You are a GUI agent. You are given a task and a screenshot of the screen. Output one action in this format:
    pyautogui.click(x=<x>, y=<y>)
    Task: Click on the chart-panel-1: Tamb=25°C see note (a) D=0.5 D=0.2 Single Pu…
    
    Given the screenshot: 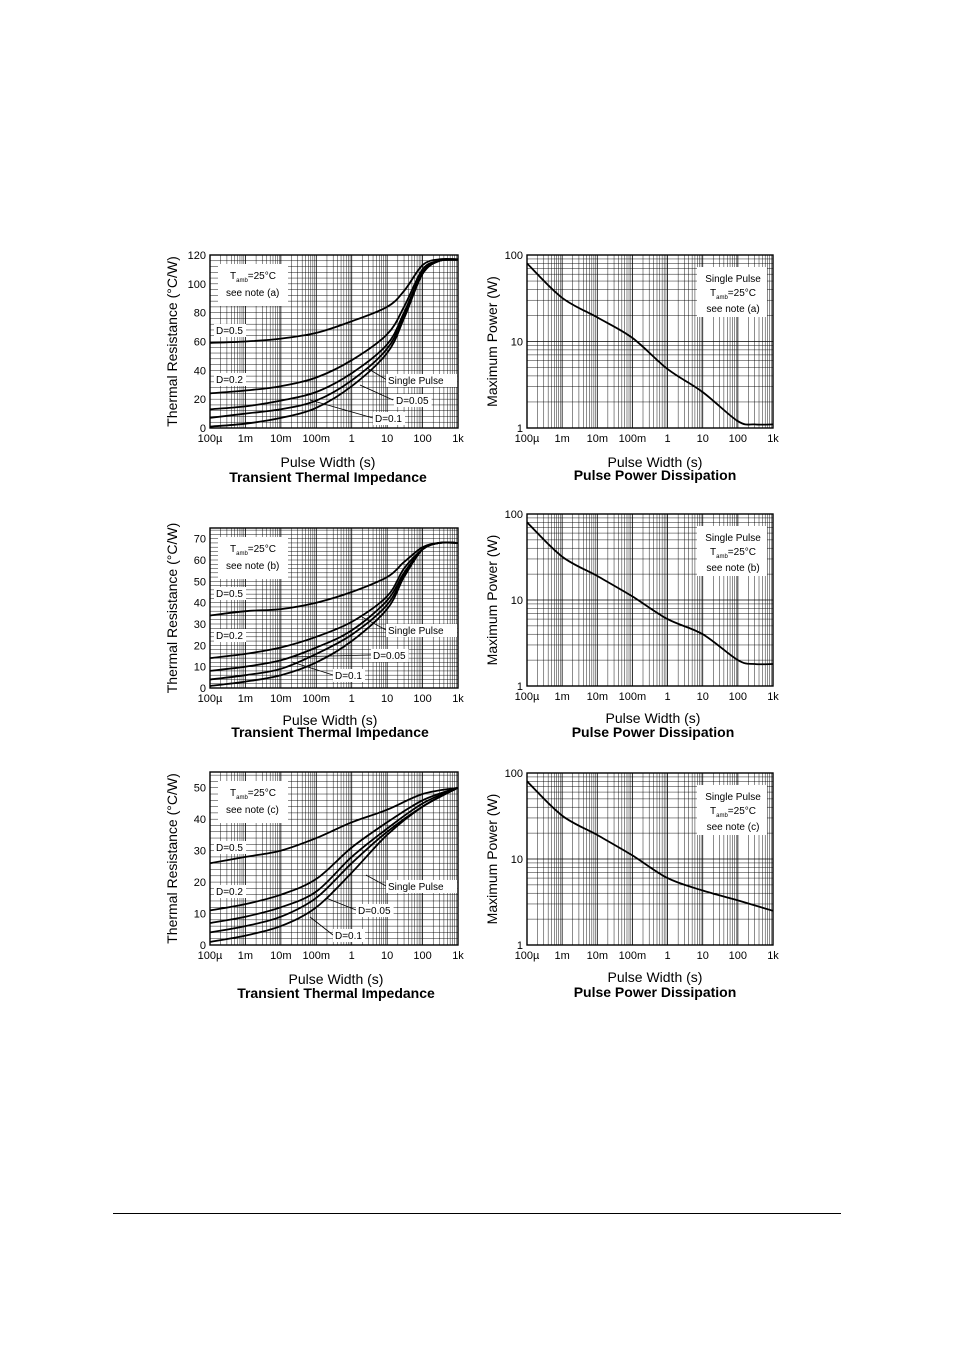 What is the action you would take?
    pyautogui.click(x=314, y=367)
    